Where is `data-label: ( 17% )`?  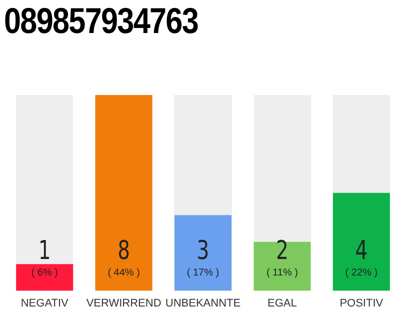
data-label: ( 17% ) is located at coordinates (203, 273).